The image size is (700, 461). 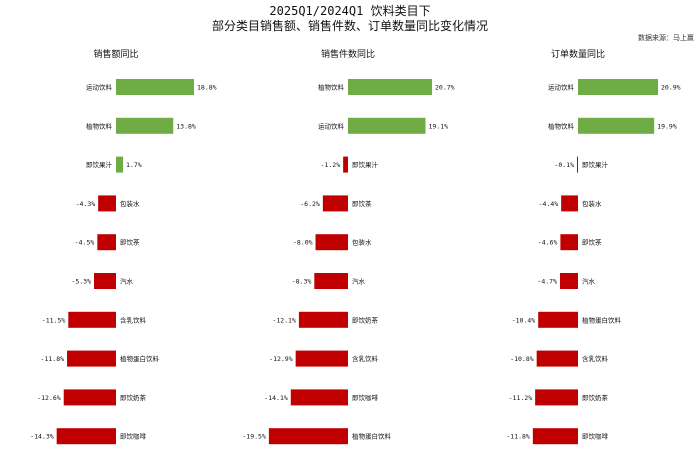 What do you see at coordinates (578, 54) in the screenshot?
I see `panel-title: 订单数量同比` at bounding box center [578, 54].